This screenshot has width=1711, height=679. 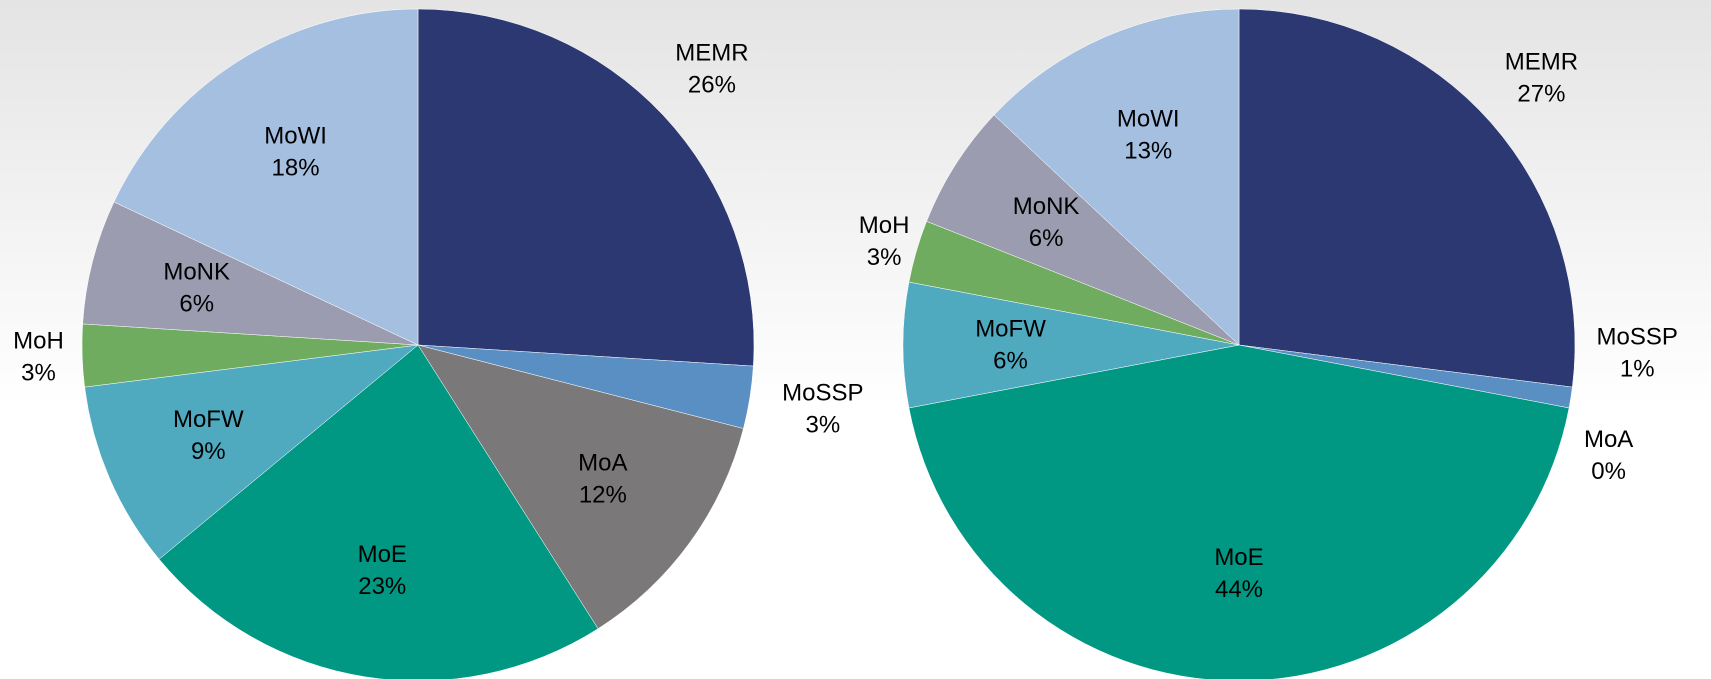 I want to click on slice-value-label: 26%, so click(x=712, y=84).